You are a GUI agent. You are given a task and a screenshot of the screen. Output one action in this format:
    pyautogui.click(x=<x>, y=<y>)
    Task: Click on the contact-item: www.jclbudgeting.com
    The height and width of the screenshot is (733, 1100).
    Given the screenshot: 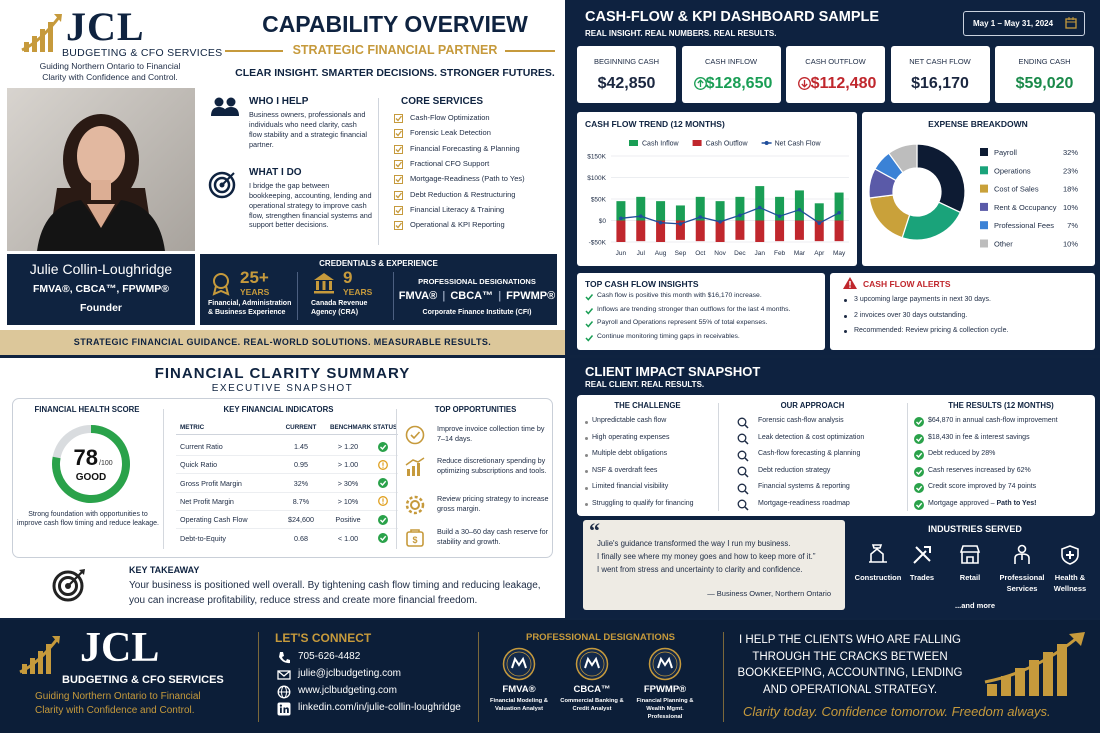 What is the action you would take?
    pyautogui.click(x=347, y=690)
    